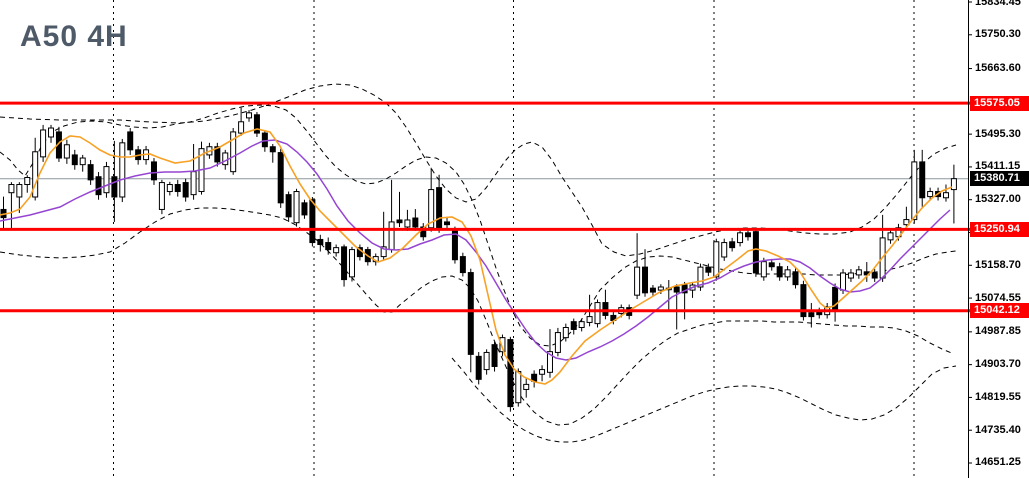 This screenshot has width=1029, height=478. Describe the element at coordinates (998, 68) in the screenshot. I see `axis-price-label: 15663.60` at that location.